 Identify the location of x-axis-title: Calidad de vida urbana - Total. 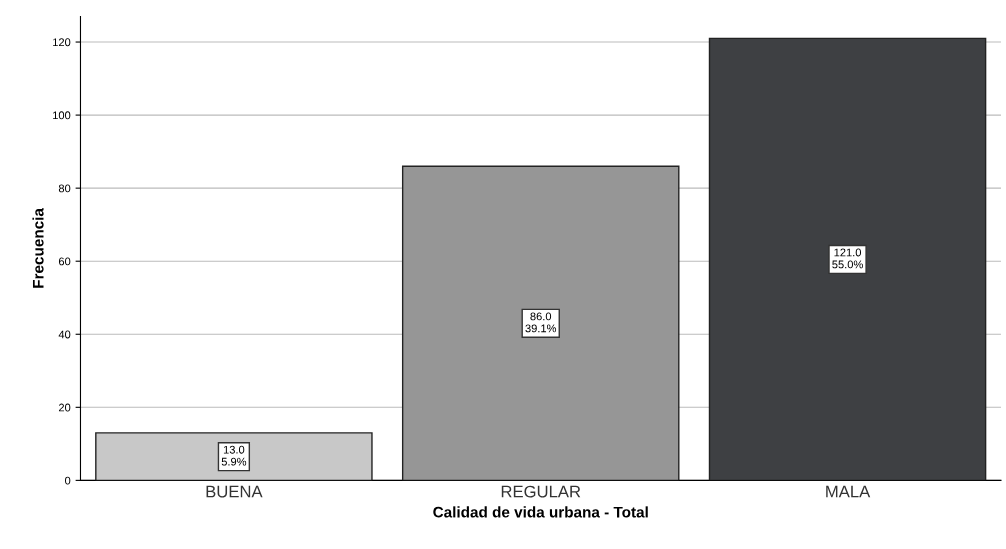
(540, 512).